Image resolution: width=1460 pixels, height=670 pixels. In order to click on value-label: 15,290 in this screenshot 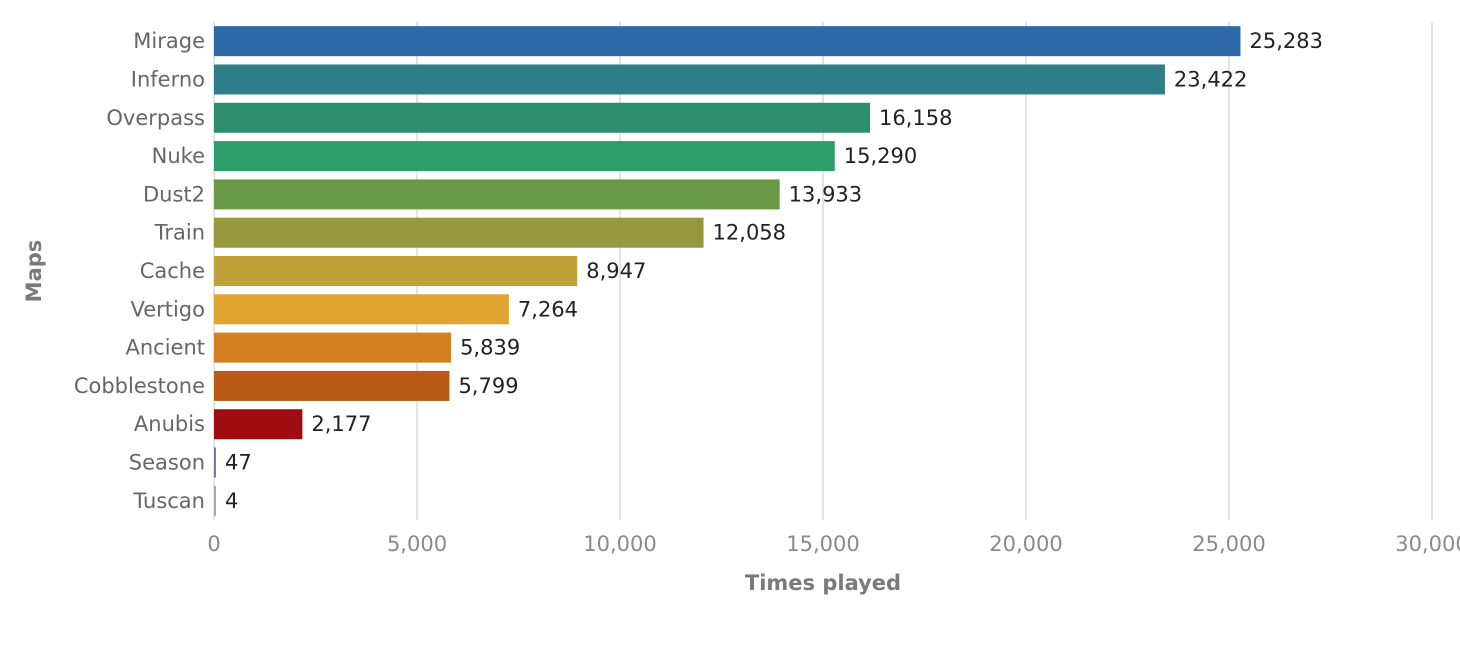, I will do `click(880, 156)`.